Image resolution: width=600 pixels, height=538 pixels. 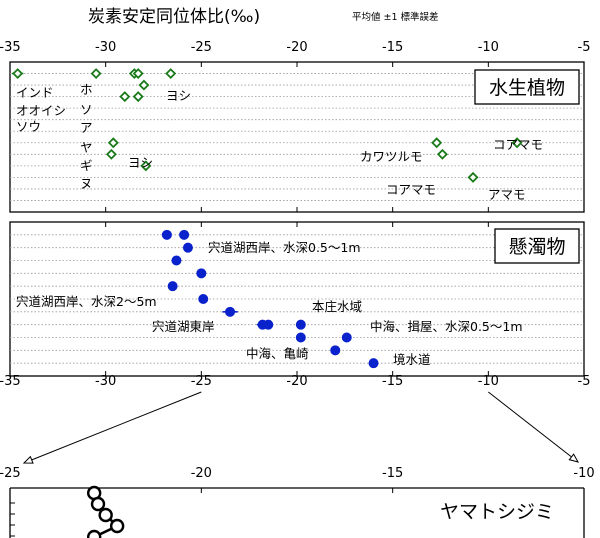 I want to click on point-annotation: 宍道湖西岸、水深2〜5m, so click(x=86, y=301).